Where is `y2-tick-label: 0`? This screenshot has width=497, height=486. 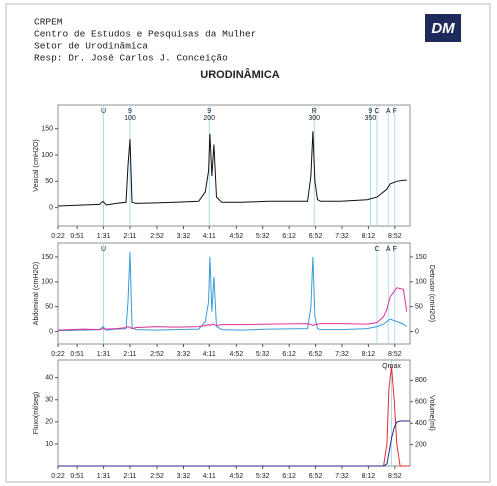
y2-tick-label: 0 is located at coordinates (417, 331).